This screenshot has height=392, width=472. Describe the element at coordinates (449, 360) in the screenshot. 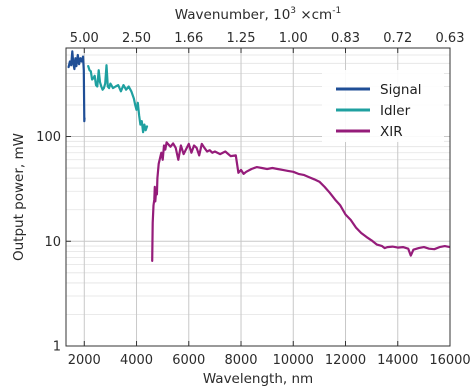

I see `x-tick-label: 16000` at that location.